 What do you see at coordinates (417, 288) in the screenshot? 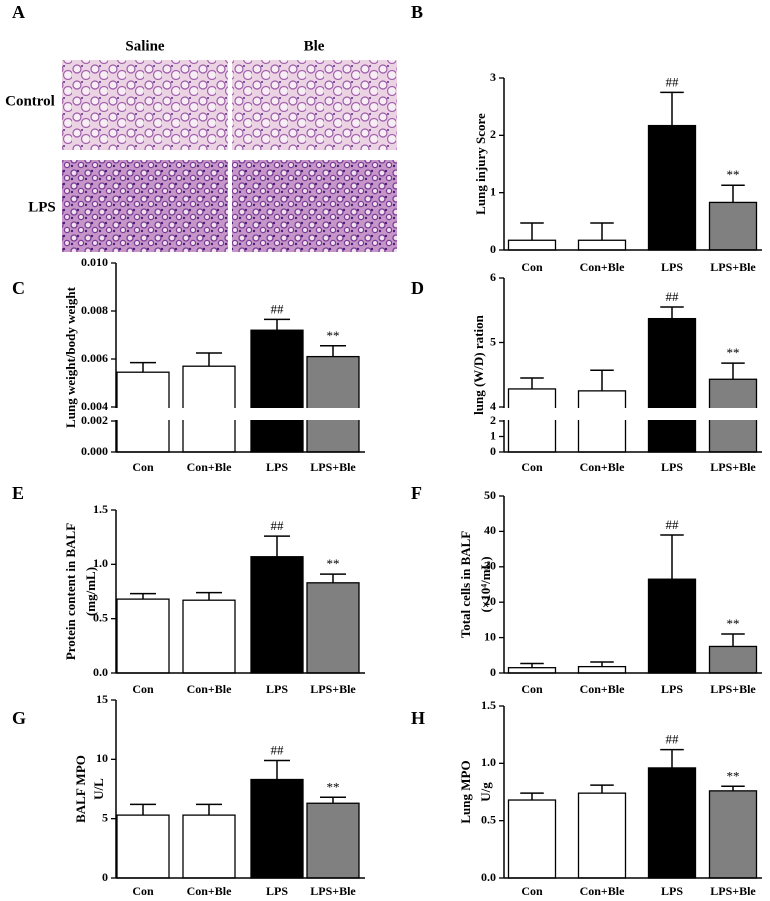
I see `panel-label: D` at bounding box center [417, 288].